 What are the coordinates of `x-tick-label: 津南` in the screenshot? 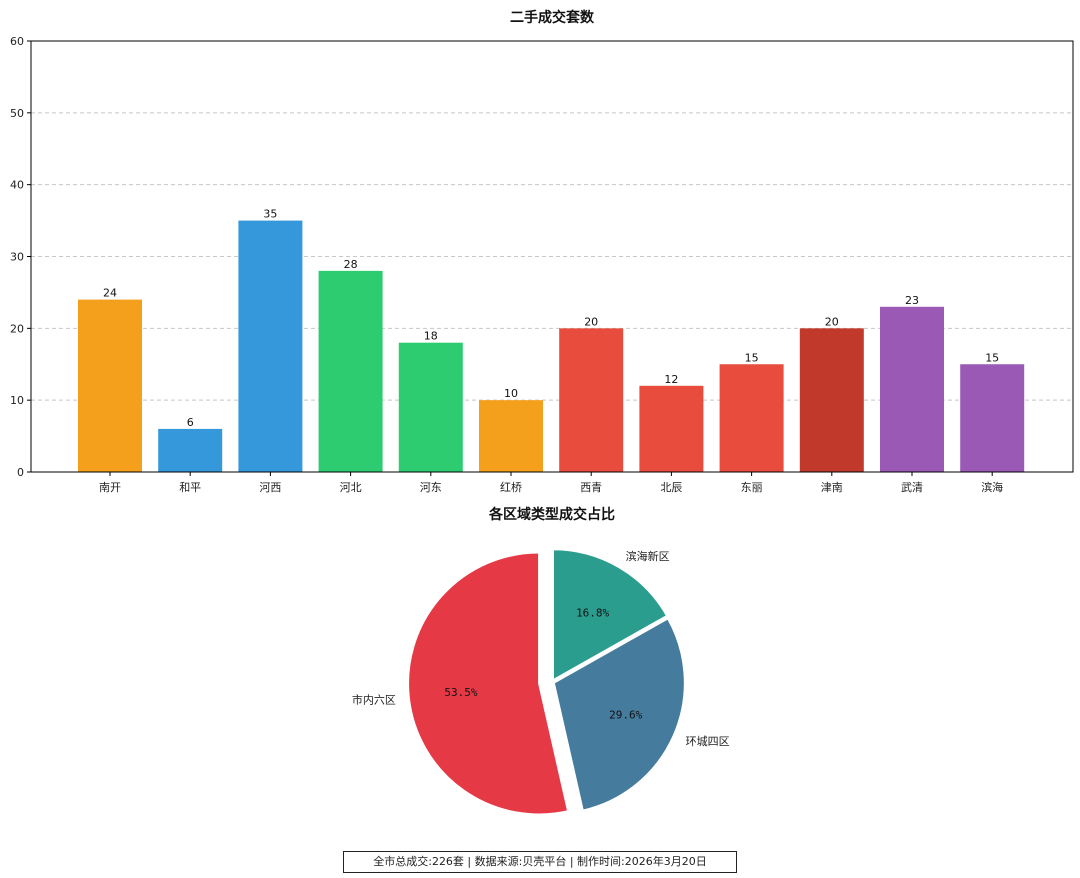 It's located at (832, 487).